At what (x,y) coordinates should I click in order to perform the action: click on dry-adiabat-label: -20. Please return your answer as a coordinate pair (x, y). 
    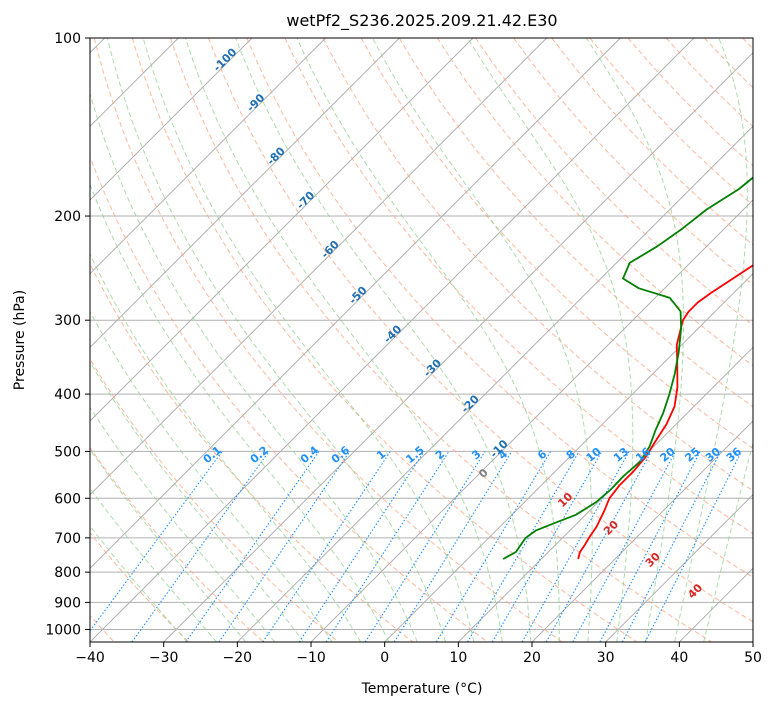
    Looking at the image, I should click on (470, 403).